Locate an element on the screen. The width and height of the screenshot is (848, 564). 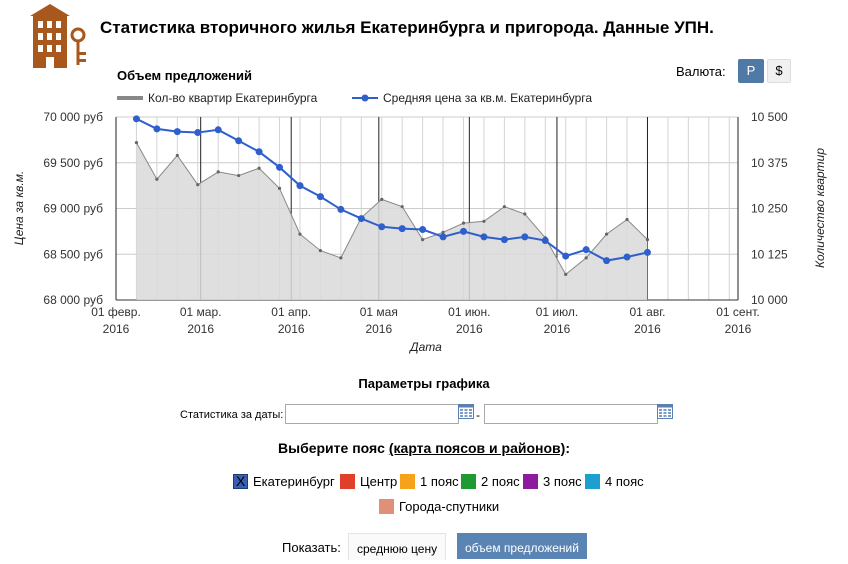
zone-map-link: (карта поясов и районов) is located at coordinates (477, 448).